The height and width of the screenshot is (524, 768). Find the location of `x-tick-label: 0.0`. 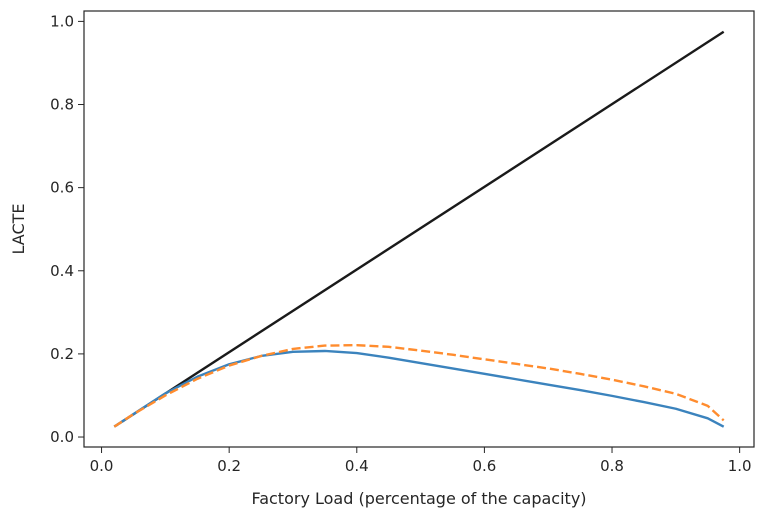

x-tick-label: 0.0 is located at coordinates (102, 466).